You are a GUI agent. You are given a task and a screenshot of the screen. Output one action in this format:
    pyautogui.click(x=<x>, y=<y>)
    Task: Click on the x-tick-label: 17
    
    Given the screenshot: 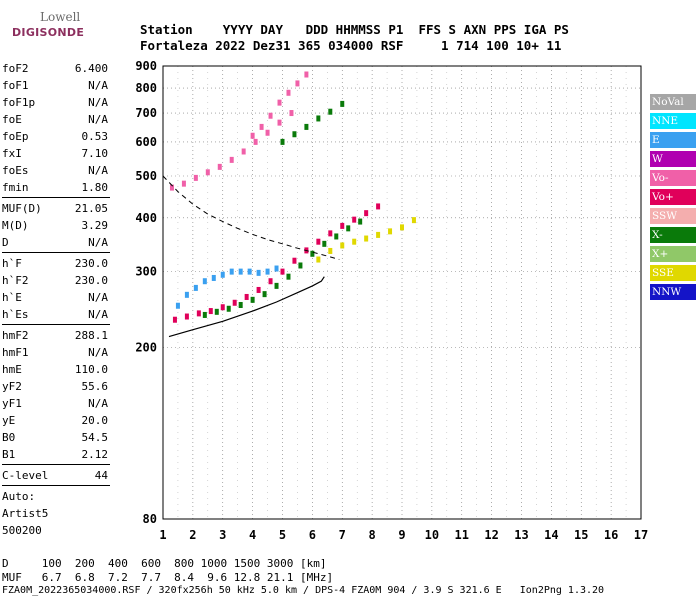 What is the action you would take?
    pyautogui.click(x=641, y=535)
    